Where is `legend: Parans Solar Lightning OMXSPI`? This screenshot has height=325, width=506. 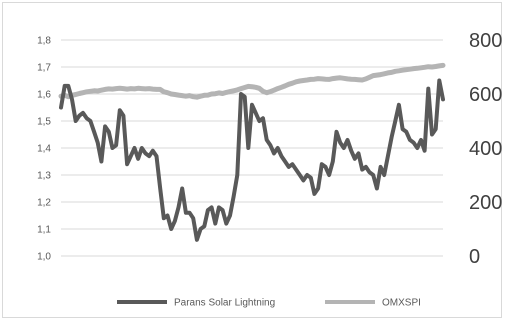
legend: Parans Solar Lightning OMXSPI is located at coordinates (269, 303).